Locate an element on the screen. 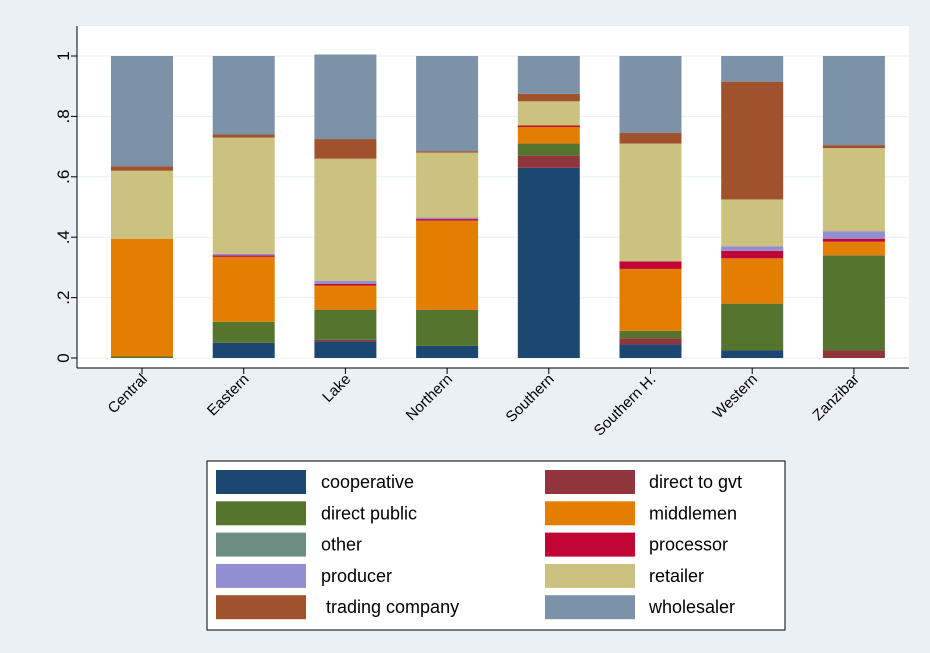  legend-label: direct to gvt is located at coordinates (695, 482).